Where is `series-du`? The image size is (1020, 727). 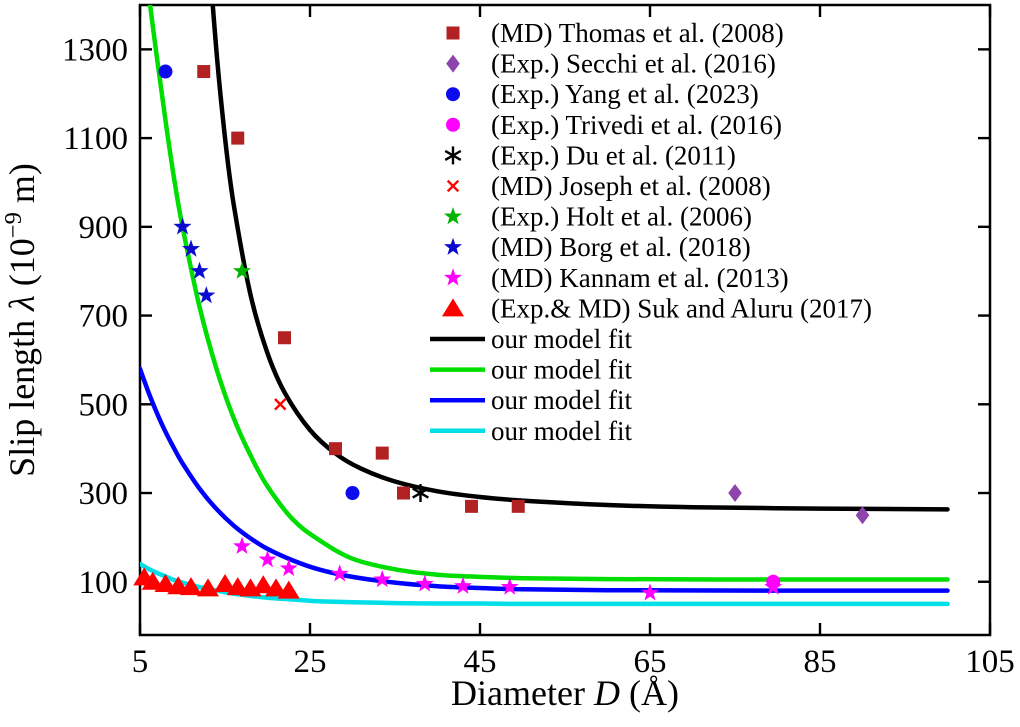
series-du is located at coordinates (420, 493).